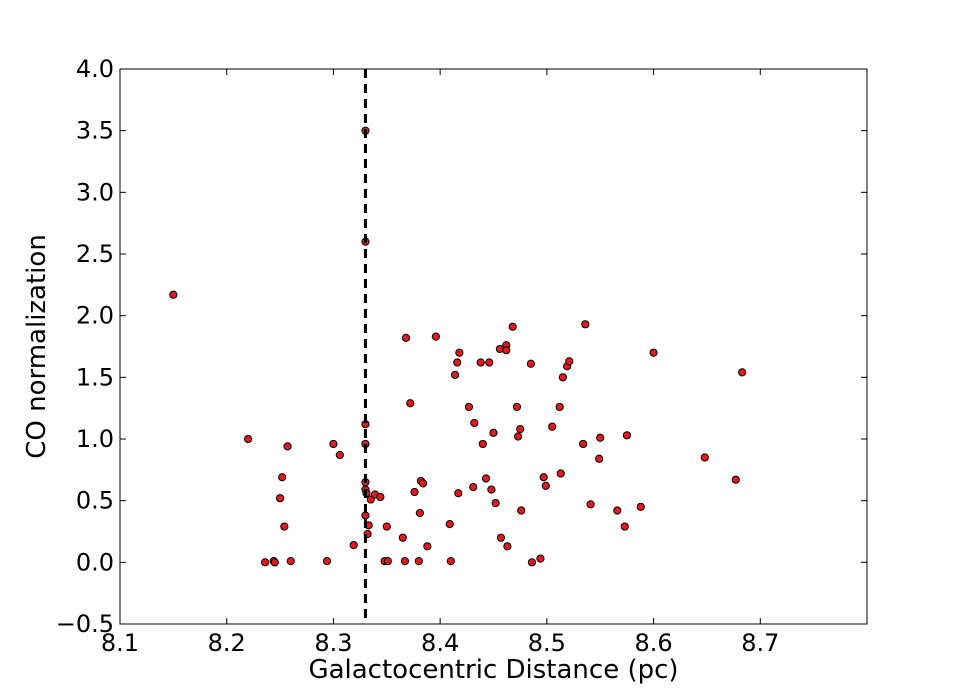  Describe the element at coordinates (95, 501) in the screenshot. I see `y-tick-label: 0.5` at that location.